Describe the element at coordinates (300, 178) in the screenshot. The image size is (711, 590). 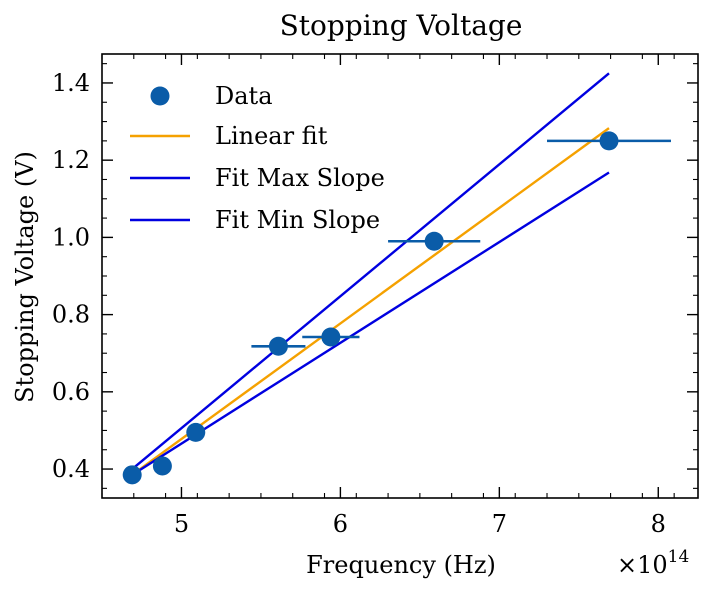
I see `legend-label-fit-max-slope: Fit Max Slope` at that location.